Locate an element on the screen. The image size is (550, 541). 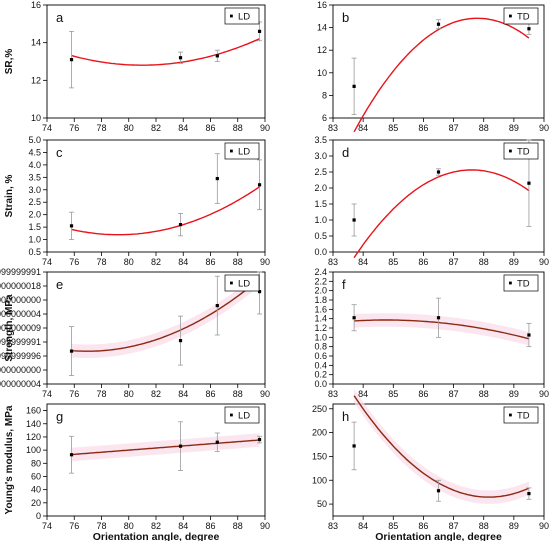
x-tick-label: 76 is located at coordinates (74, 394).